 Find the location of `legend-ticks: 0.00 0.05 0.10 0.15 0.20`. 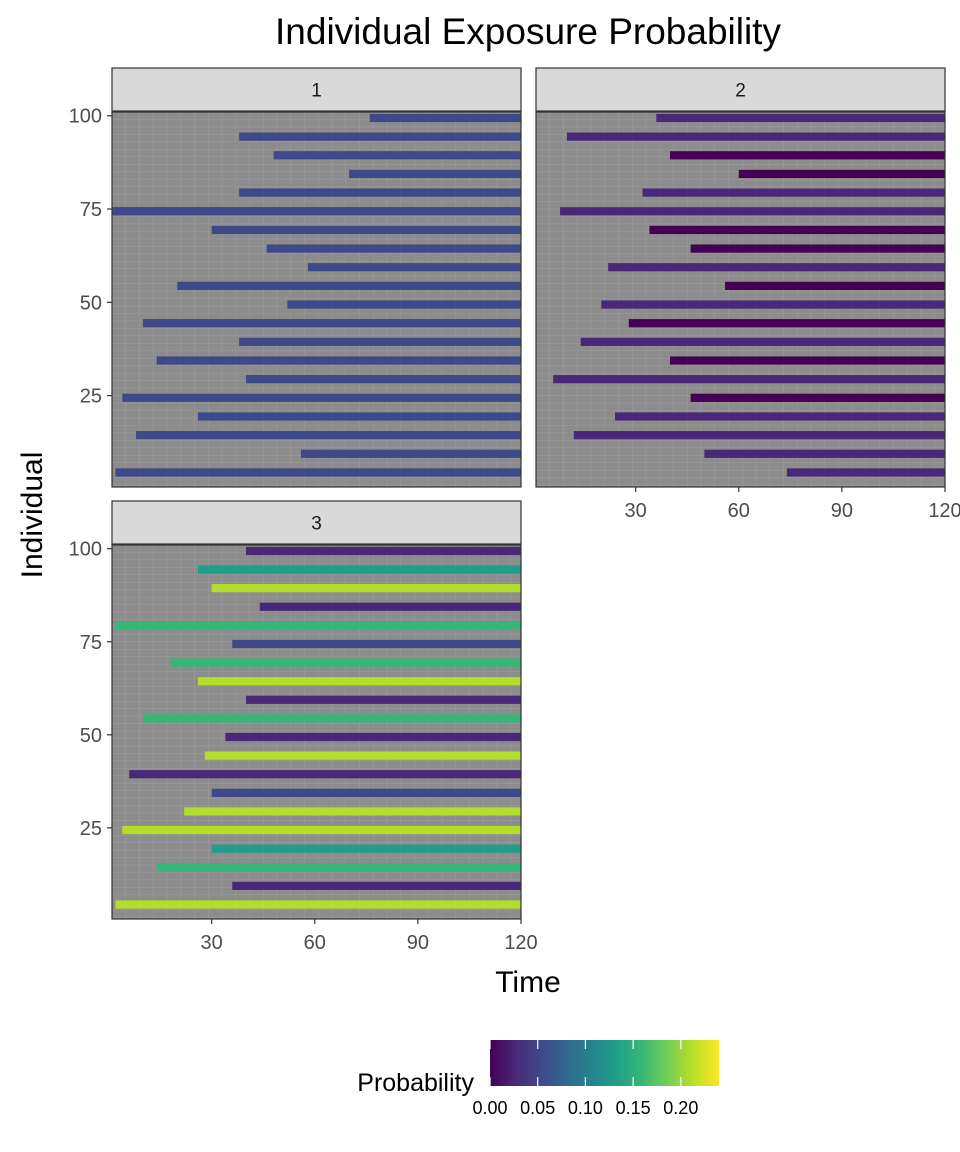

legend-ticks: 0.00 0.05 0.10 0.15 0.20 is located at coordinates (585, 1079).